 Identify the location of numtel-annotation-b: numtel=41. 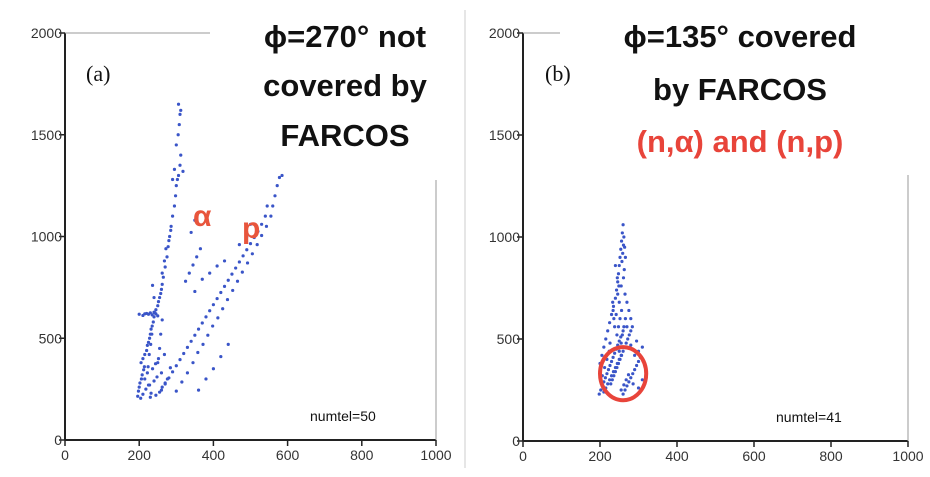
(809, 417).